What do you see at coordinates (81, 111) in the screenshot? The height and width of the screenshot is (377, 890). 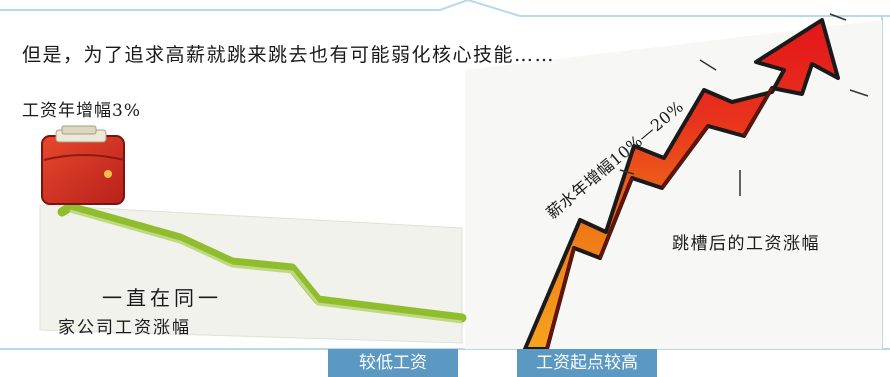 I see `annual-raise-3-percent-label: 工资年增幅3%` at bounding box center [81, 111].